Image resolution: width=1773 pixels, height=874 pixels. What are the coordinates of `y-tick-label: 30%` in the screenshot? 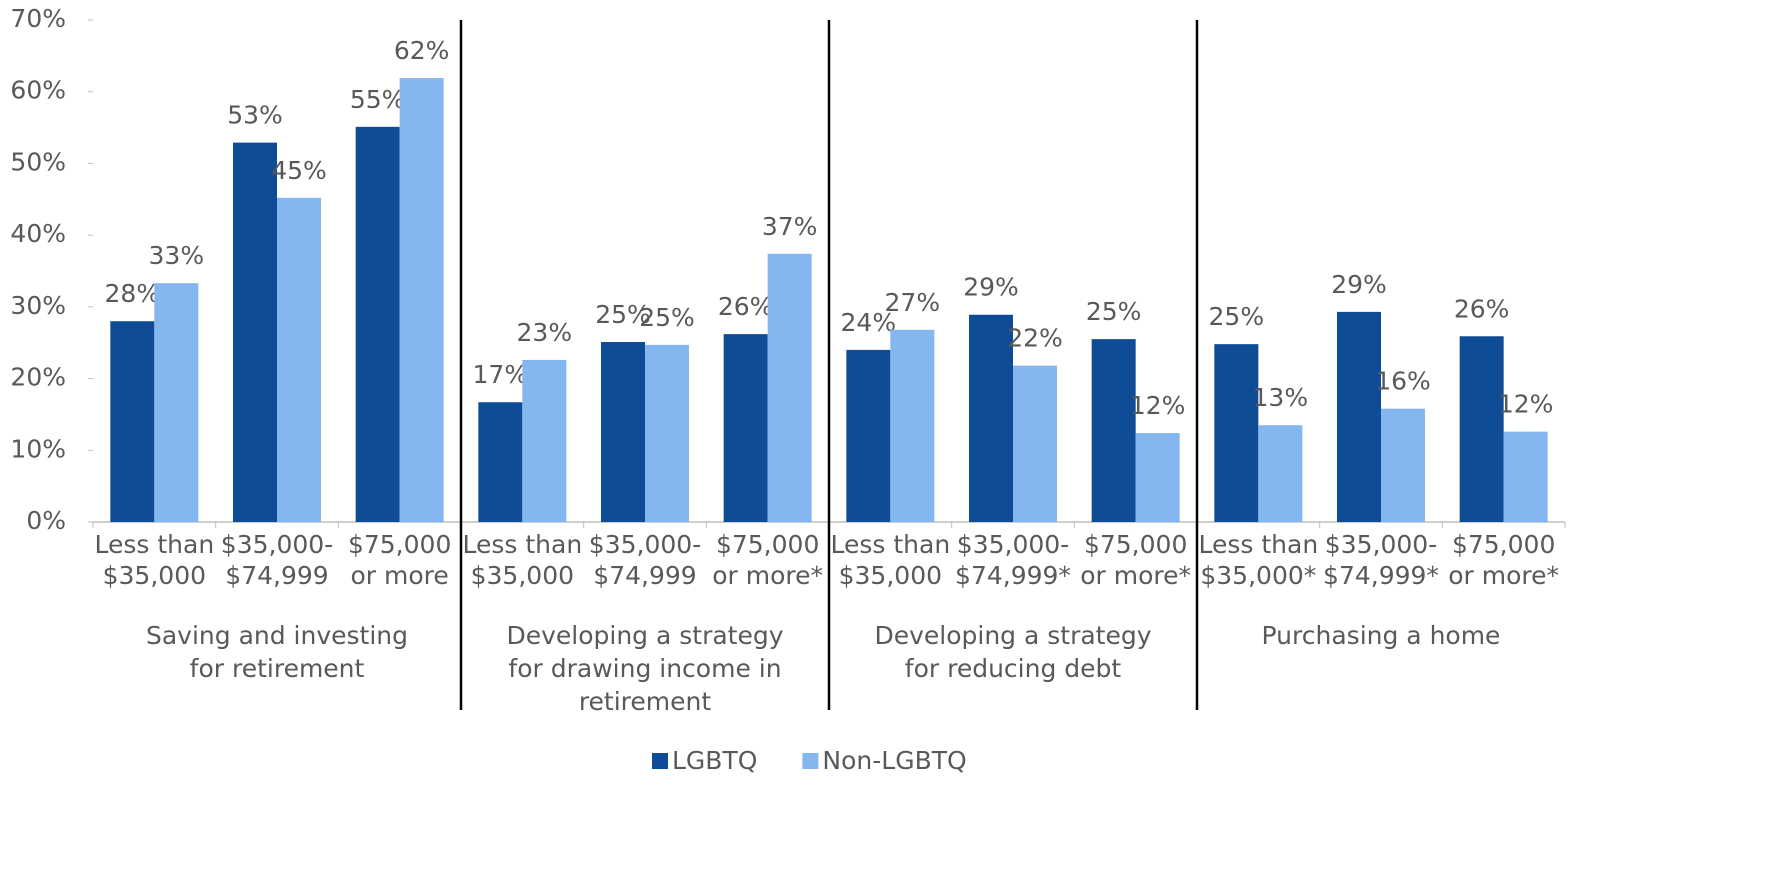 It's located at (38, 305).